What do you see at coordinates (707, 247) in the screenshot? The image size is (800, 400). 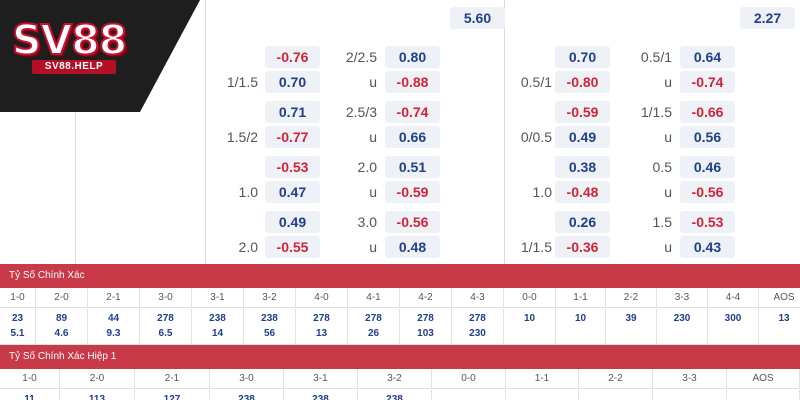 I see `odds-chip: 0.43` at bounding box center [707, 247].